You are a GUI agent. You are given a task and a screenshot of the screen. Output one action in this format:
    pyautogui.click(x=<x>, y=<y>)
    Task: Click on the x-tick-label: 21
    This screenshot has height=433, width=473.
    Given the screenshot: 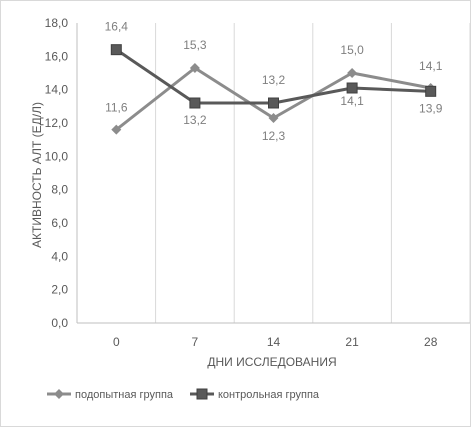 What is the action you would take?
    pyautogui.click(x=352, y=342)
    